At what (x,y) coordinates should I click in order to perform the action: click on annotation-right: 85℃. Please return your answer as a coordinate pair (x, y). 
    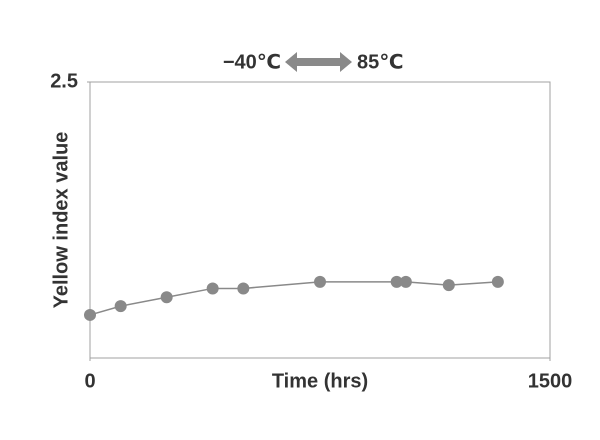
    Looking at the image, I should click on (380, 62).